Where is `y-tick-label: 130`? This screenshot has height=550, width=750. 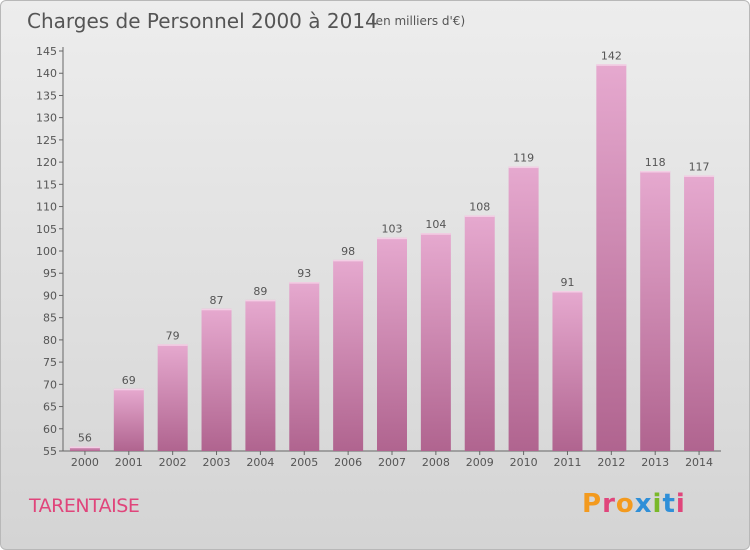
y-tick-label: 130 is located at coordinates (46, 118).